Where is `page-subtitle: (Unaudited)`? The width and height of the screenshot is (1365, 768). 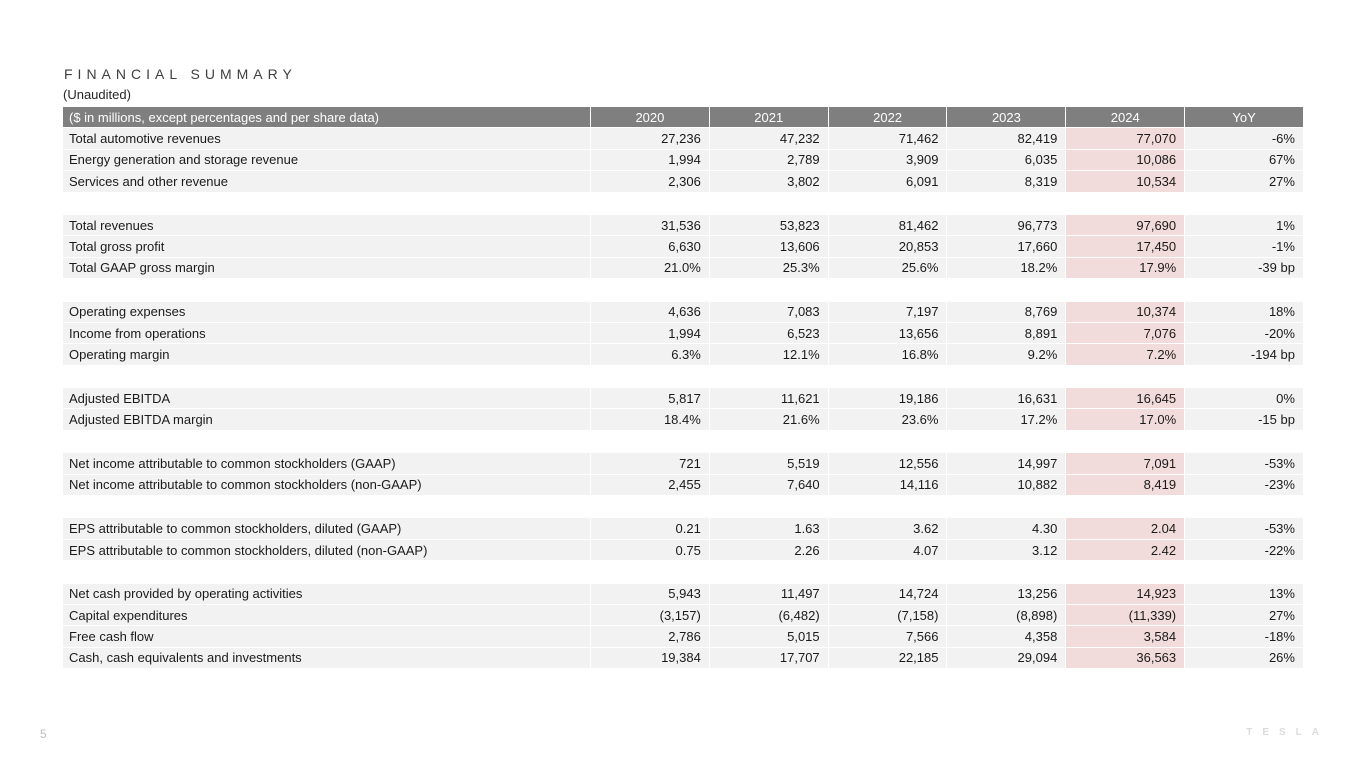
page-subtitle: (Unaudited) is located at coordinates (97, 94).